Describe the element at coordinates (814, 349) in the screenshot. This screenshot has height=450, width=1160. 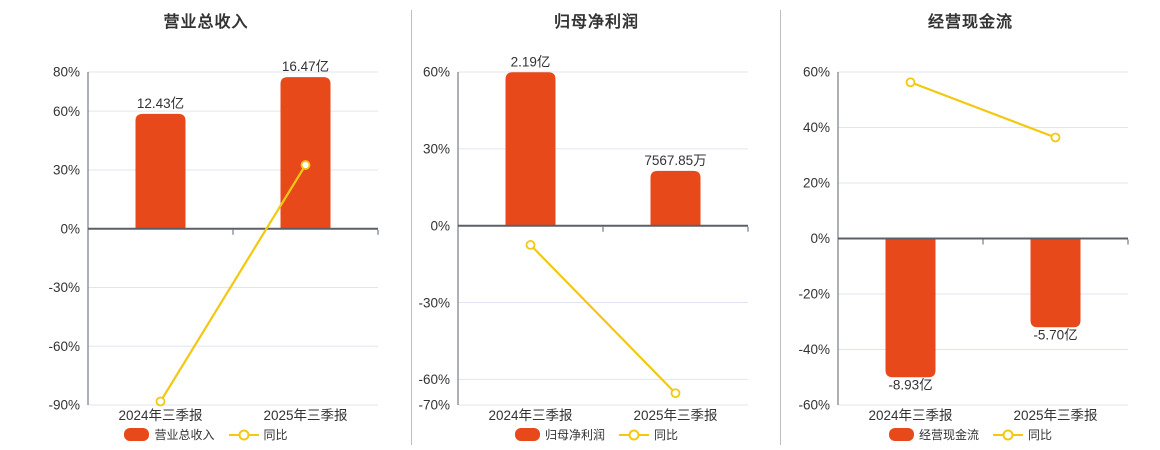
I see `y-axis-tick-label: -40%` at that location.